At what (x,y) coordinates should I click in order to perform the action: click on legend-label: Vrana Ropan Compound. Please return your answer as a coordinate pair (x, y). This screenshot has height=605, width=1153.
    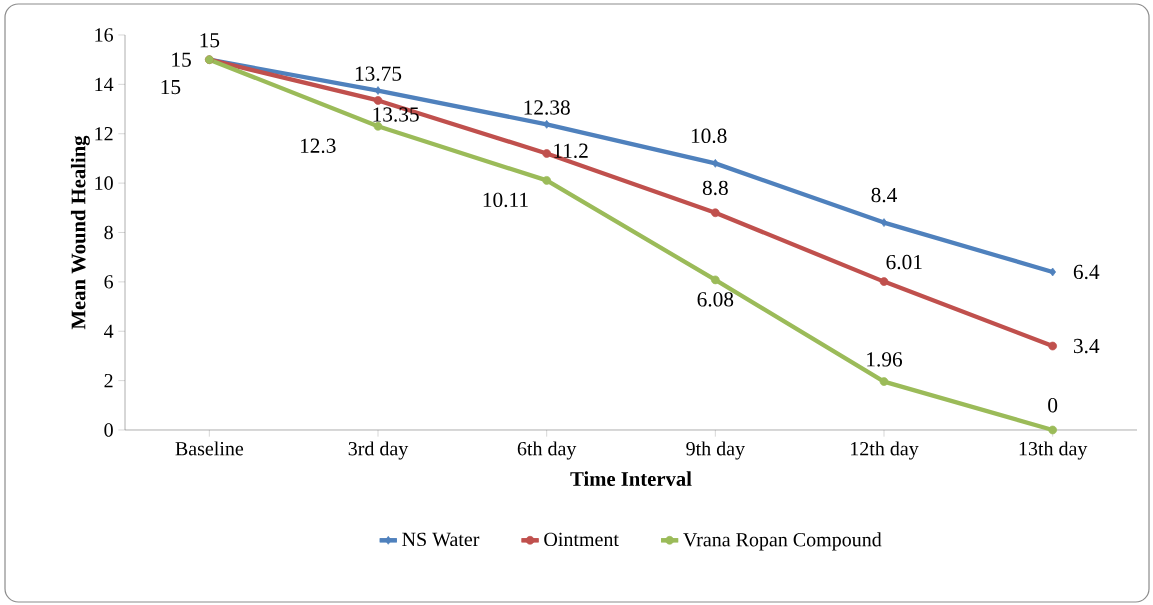
    Looking at the image, I should click on (782, 541).